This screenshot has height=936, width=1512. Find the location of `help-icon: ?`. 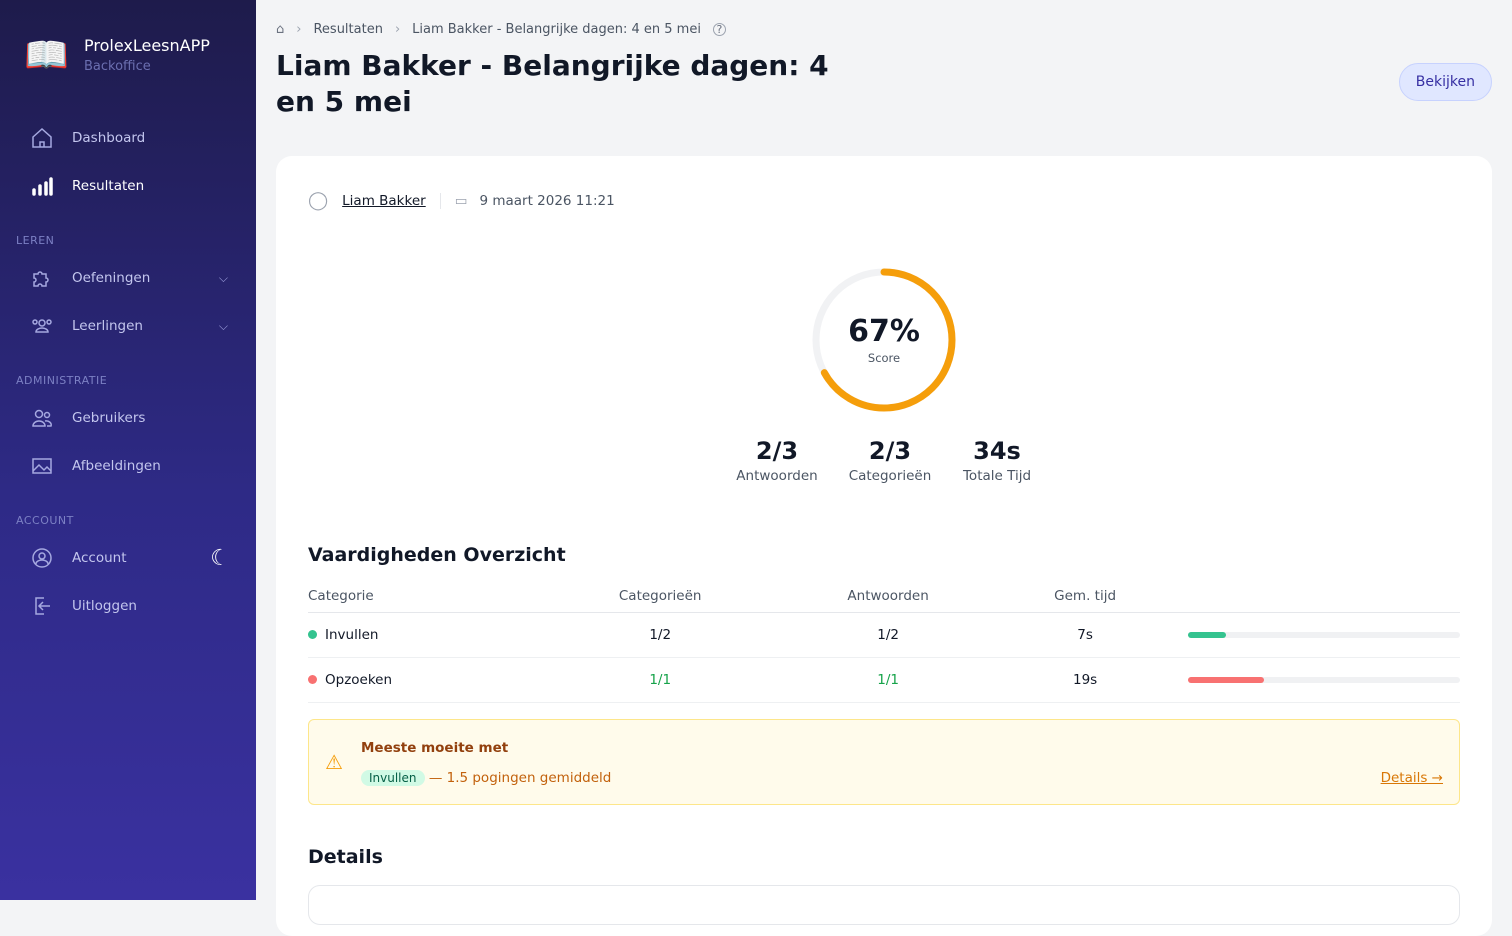

help-icon: ? is located at coordinates (719, 29).